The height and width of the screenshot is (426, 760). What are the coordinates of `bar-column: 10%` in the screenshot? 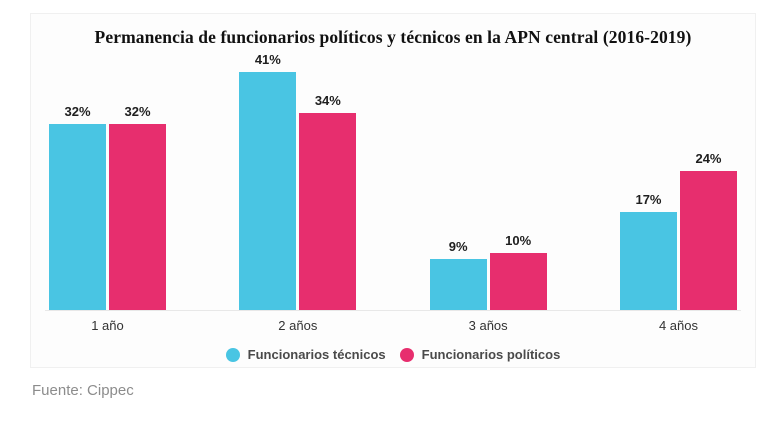 It's located at (518, 272).